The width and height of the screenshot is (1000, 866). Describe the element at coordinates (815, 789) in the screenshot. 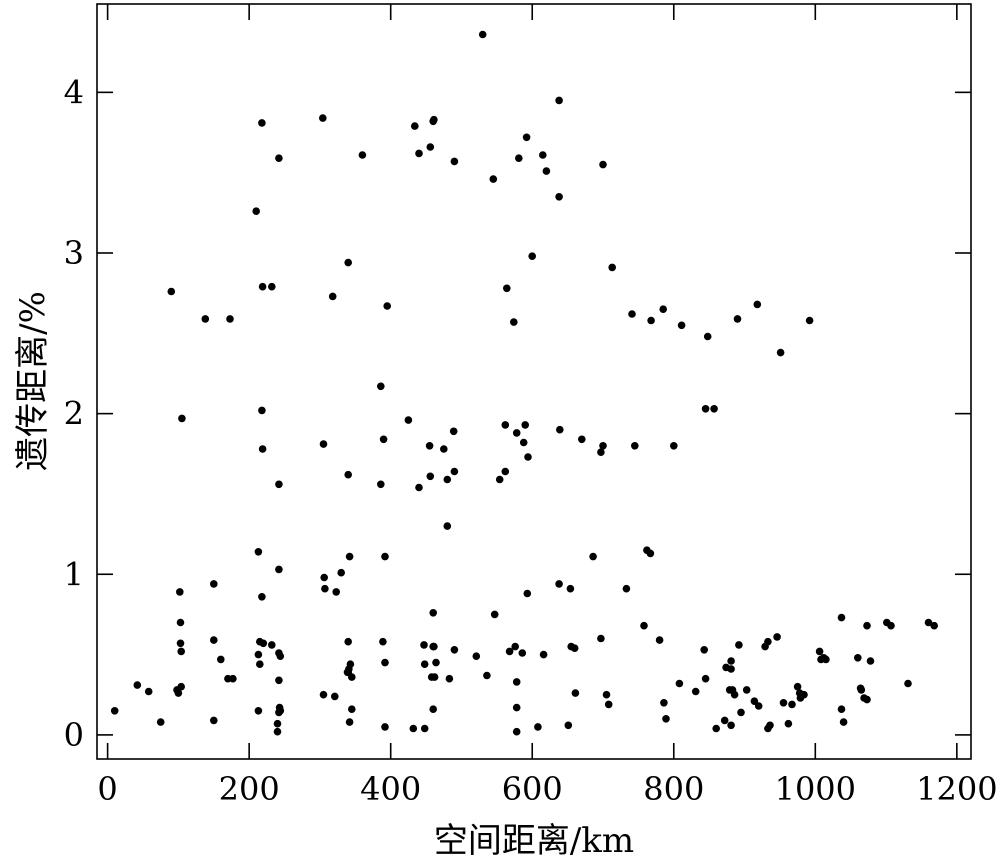

I see `x-tick-label: 1000` at that location.